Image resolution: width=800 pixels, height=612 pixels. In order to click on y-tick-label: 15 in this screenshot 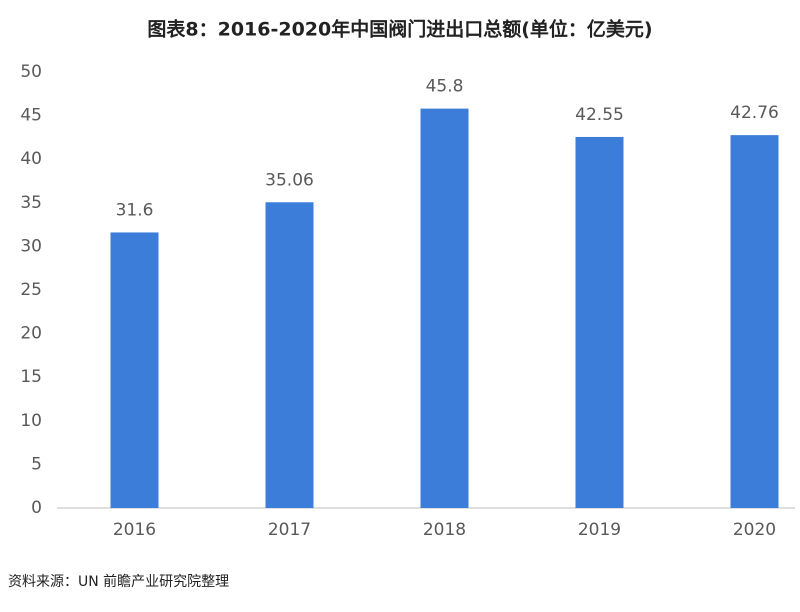, I will do `click(31, 377)`.